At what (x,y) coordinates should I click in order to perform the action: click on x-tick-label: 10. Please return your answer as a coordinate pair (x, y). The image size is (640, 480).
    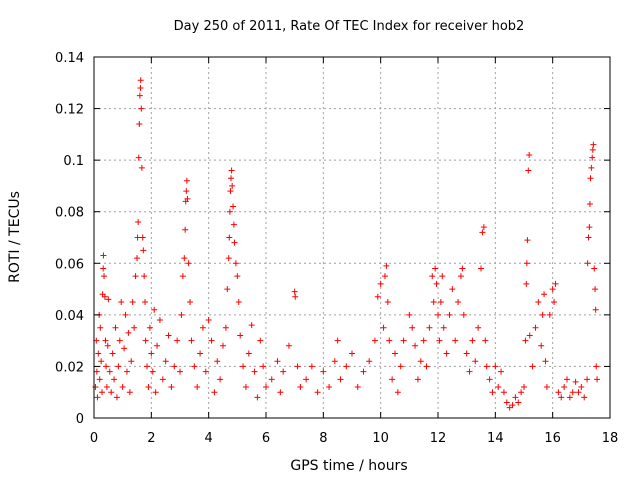
    Looking at the image, I should click on (380, 438).